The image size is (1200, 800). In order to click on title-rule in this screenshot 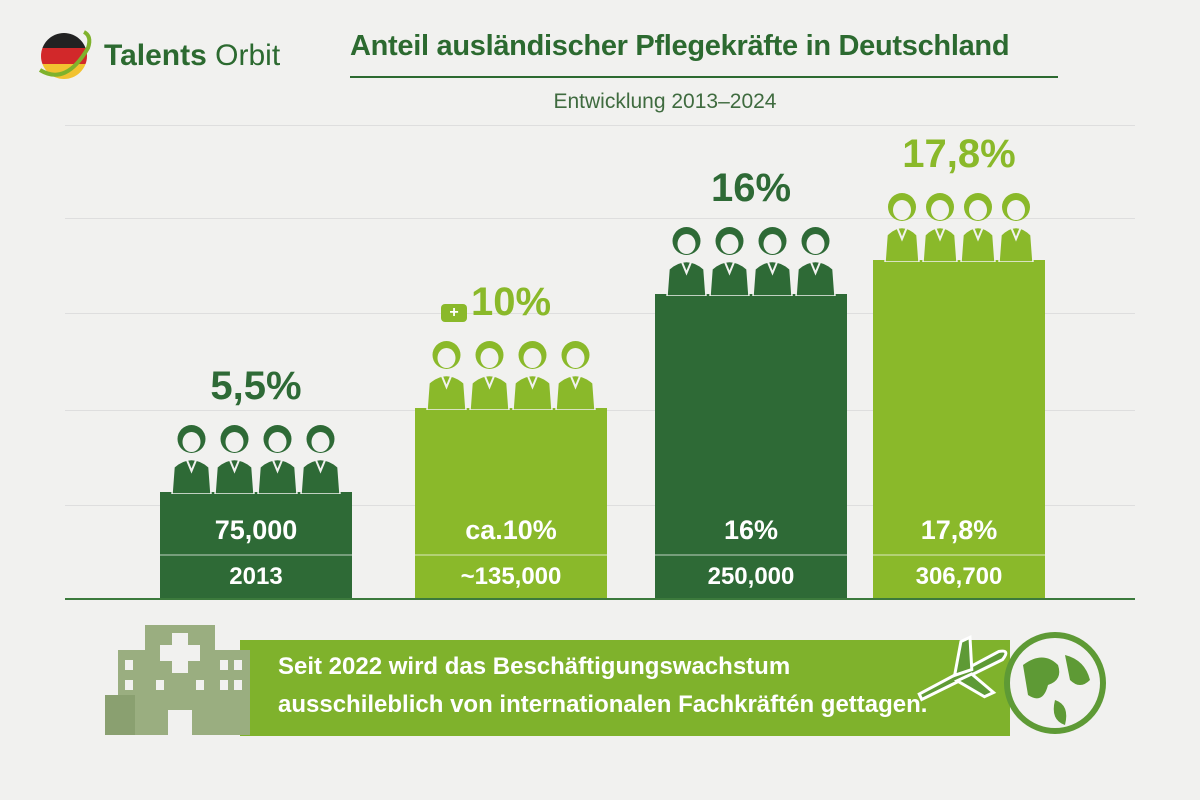, I will do `click(704, 77)`.